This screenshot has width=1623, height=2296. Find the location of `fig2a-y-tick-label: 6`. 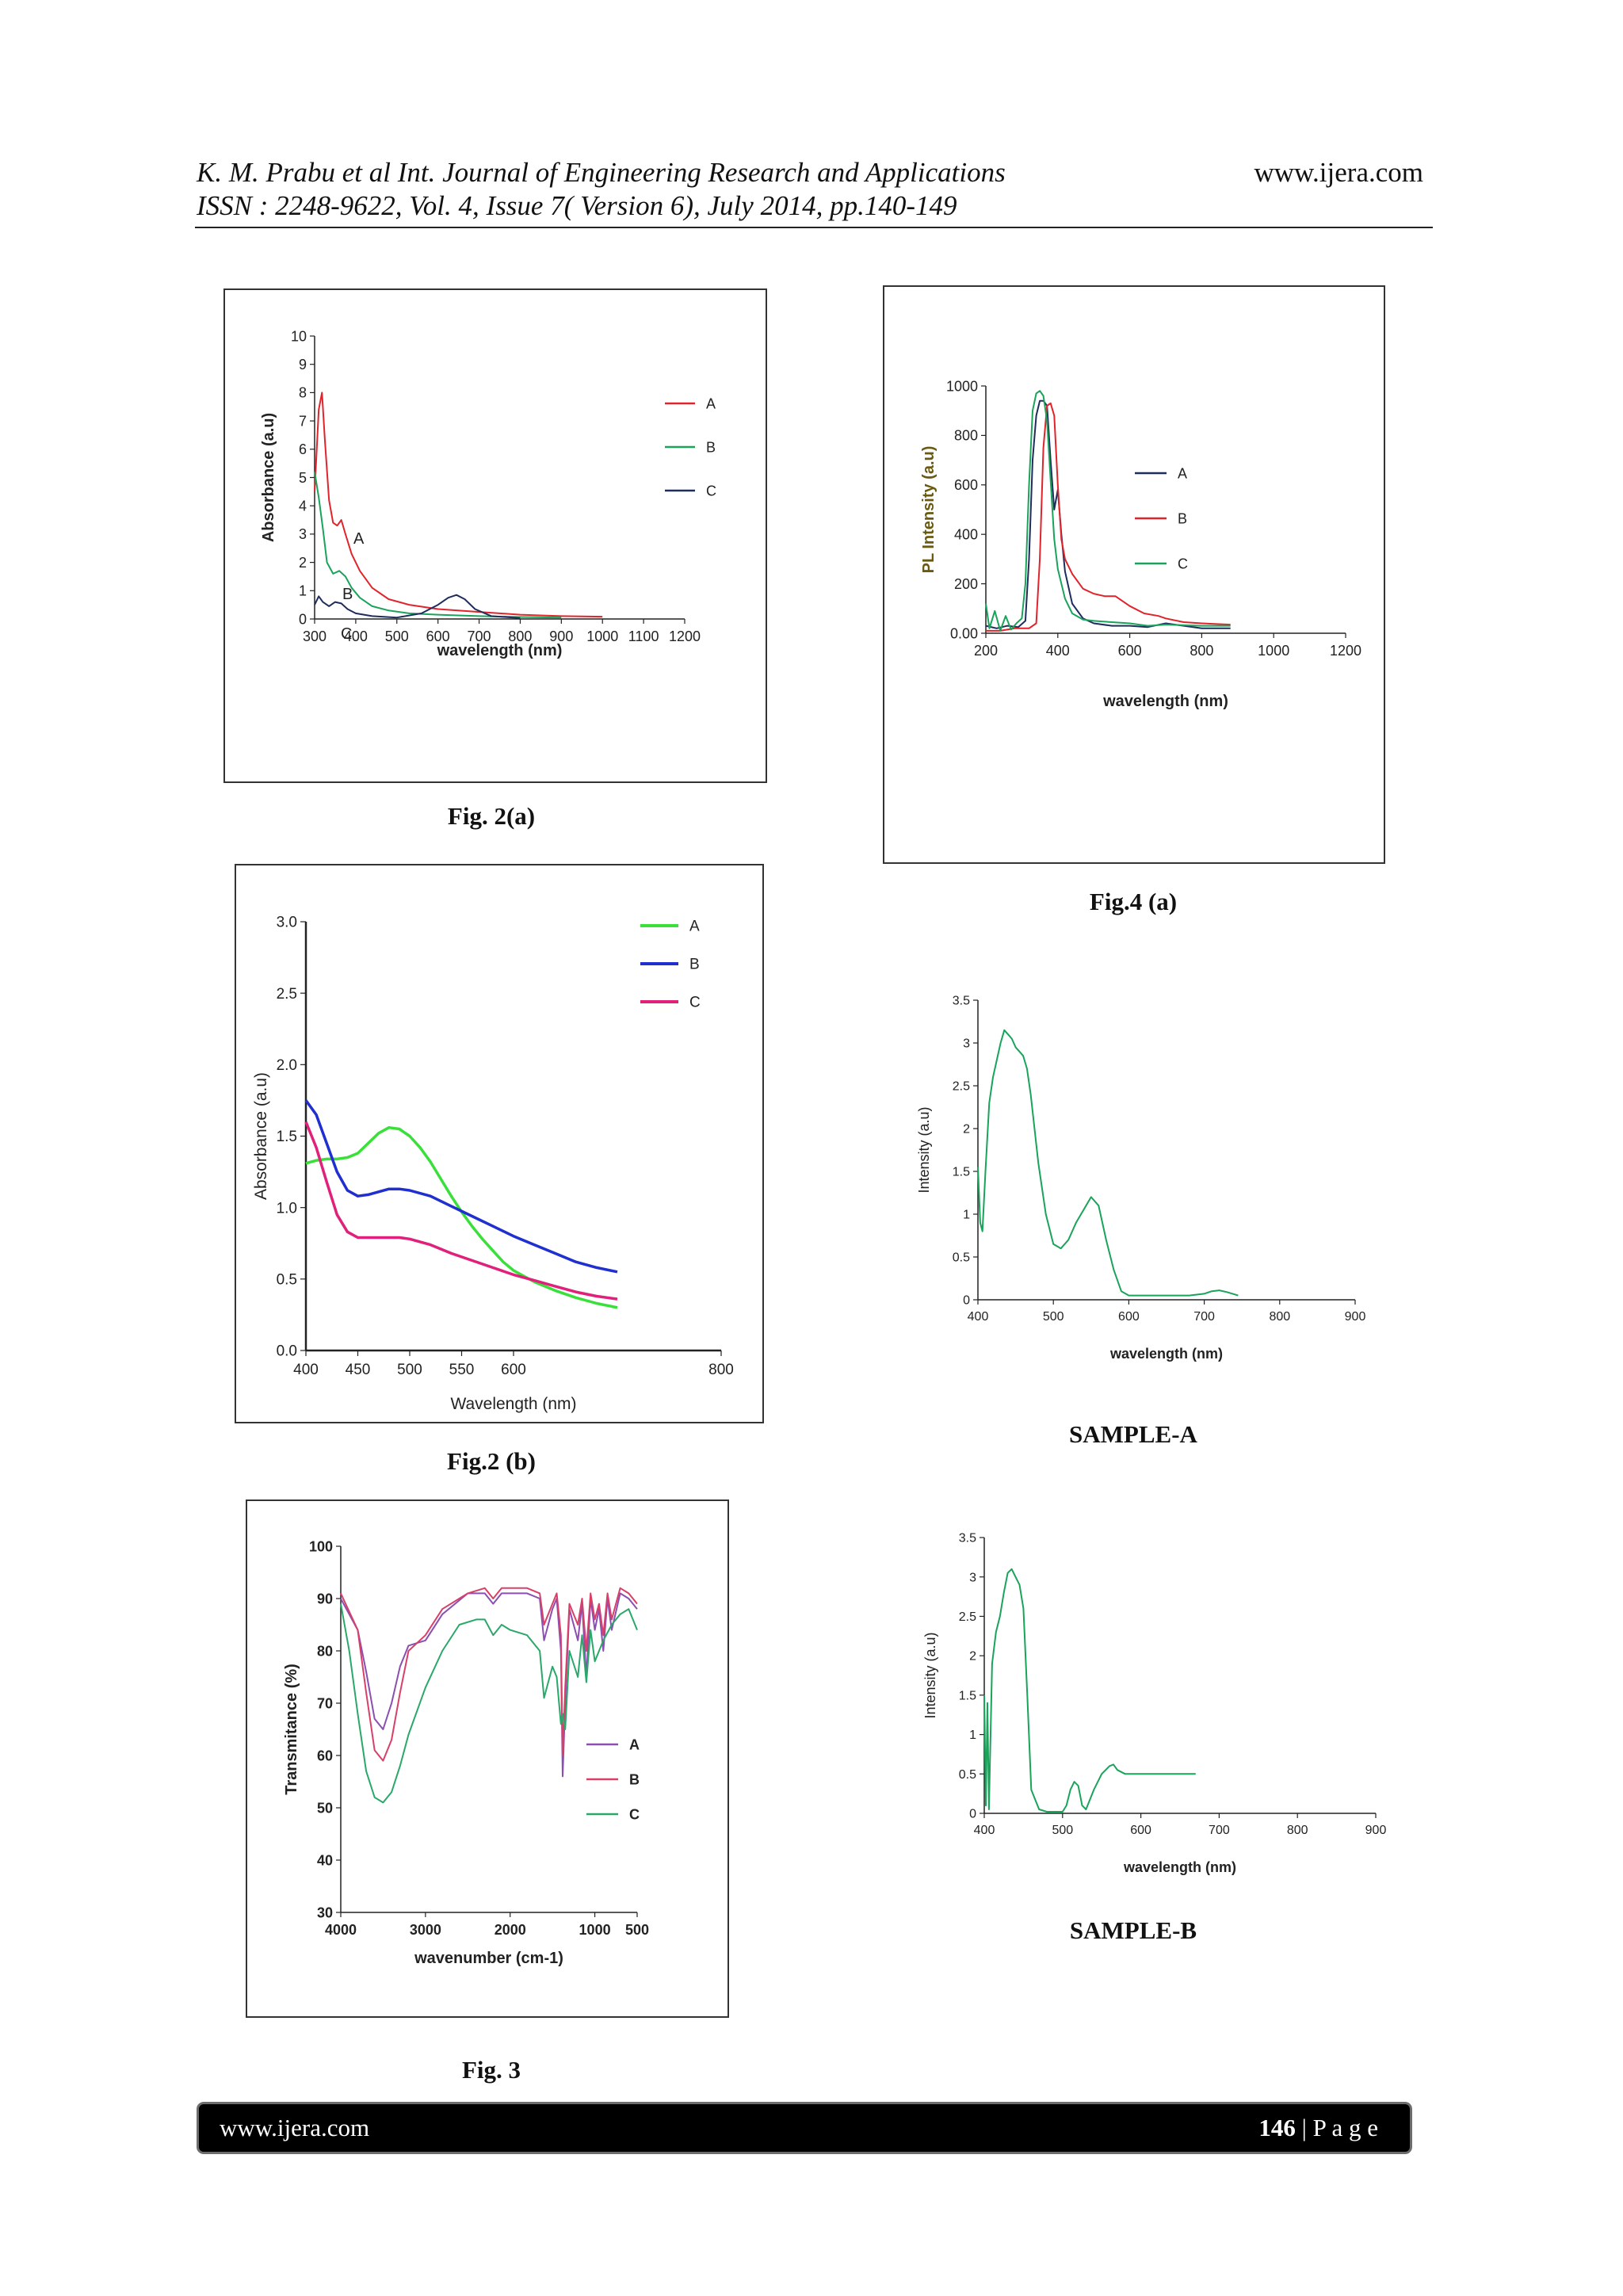

fig2a-y-tick-label: 6 is located at coordinates (303, 449).